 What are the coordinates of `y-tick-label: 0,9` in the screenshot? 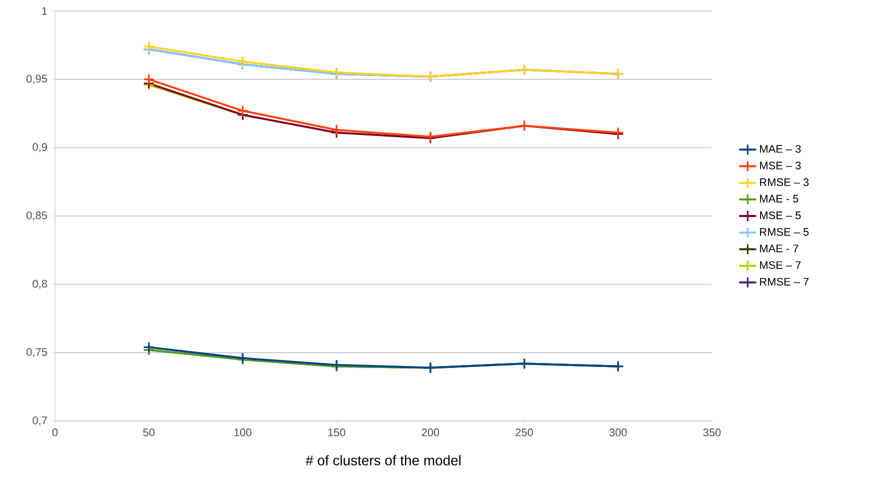 It's located at (39, 147).